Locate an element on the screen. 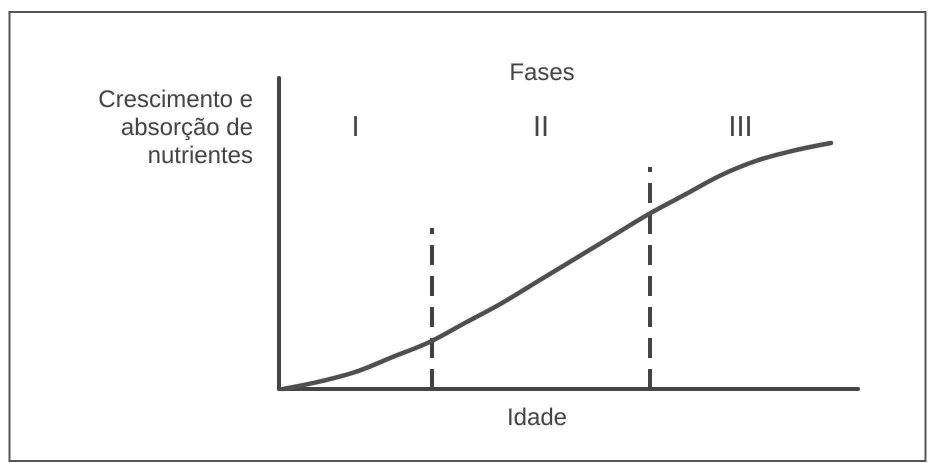  annotation: III is located at coordinates (740, 127).